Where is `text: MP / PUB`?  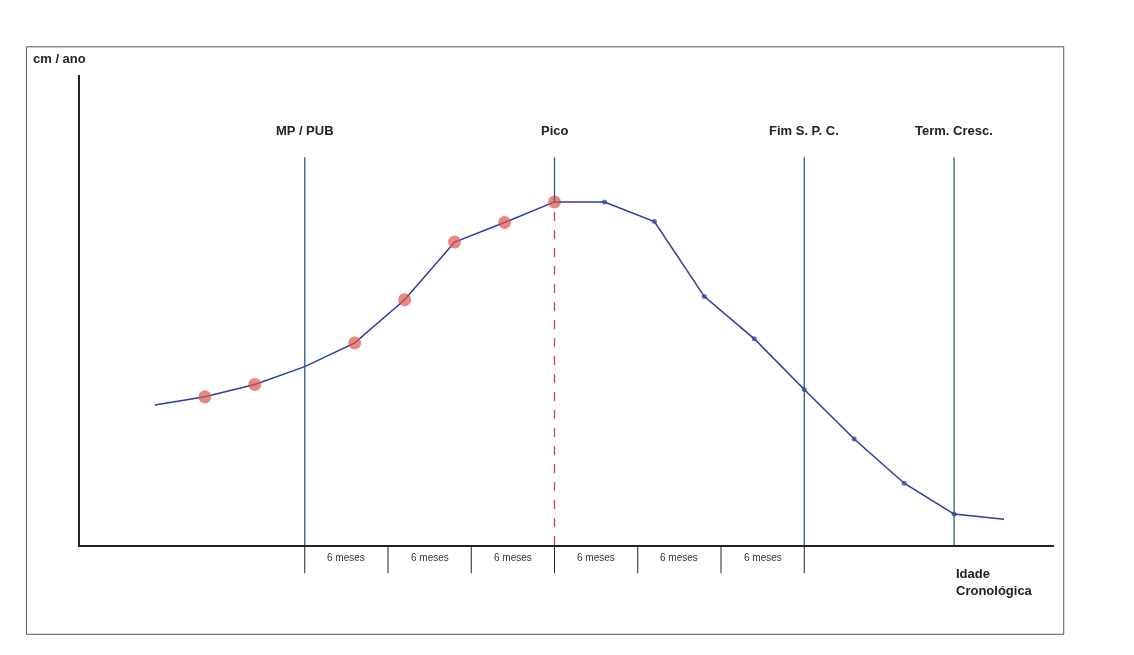
text: MP / PUB is located at coordinates (305, 130).